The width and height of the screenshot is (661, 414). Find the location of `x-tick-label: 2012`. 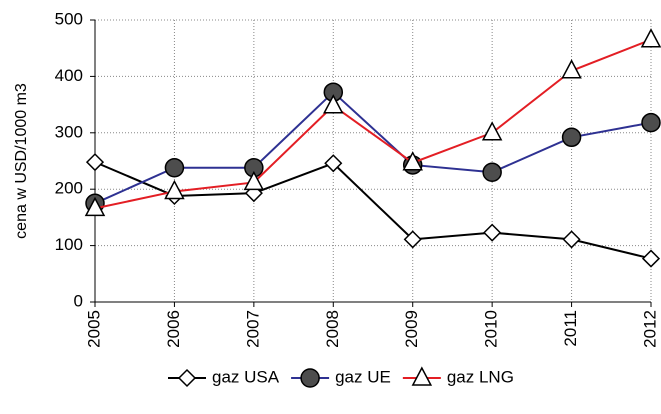

x-tick-label: 2012 is located at coordinates (649, 329).